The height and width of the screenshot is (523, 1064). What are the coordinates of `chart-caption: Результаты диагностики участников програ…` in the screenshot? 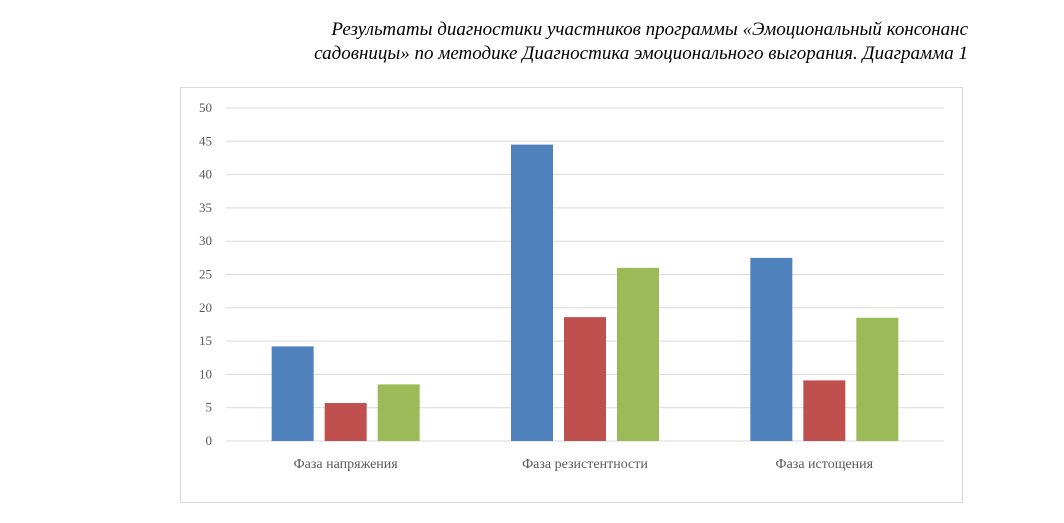 It's located at (588, 42).